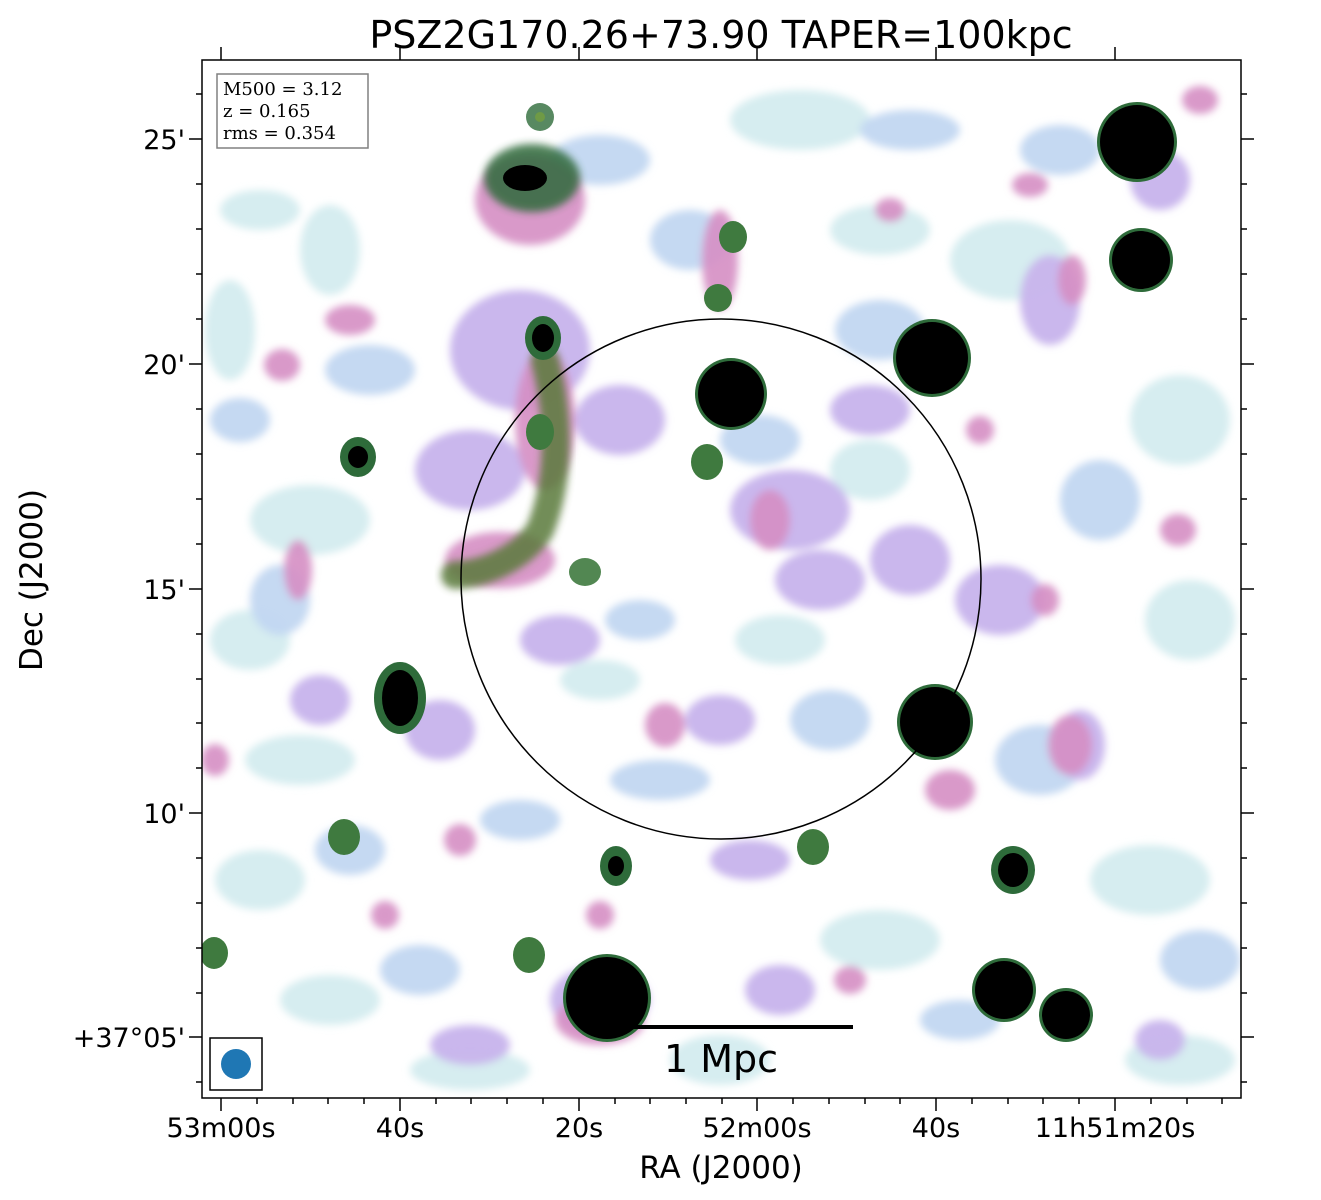 The image size is (1321, 1200). What do you see at coordinates (164, 590) in the screenshot?
I see `y-tick-label: 15'` at bounding box center [164, 590].